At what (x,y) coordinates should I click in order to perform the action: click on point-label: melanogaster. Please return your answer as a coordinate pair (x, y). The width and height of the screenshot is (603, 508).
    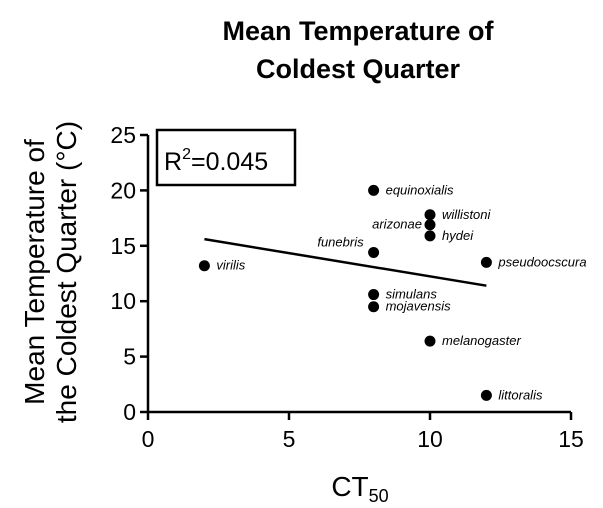
    Looking at the image, I should click on (481, 340).